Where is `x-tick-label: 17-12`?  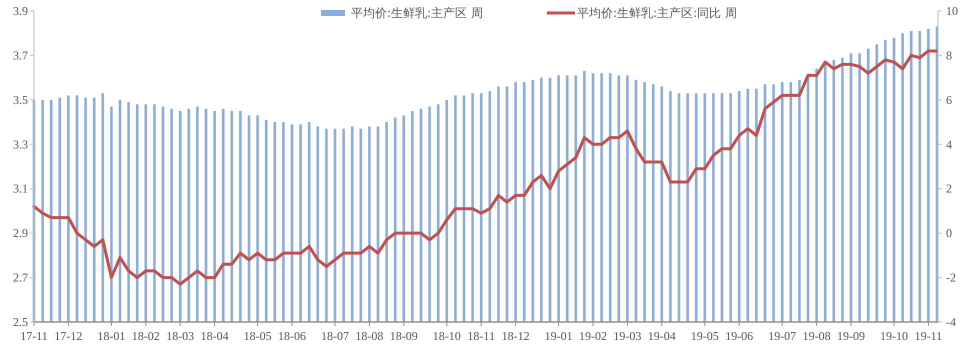 x-tick-label: 17-12 is located at coordinates (68, 336).